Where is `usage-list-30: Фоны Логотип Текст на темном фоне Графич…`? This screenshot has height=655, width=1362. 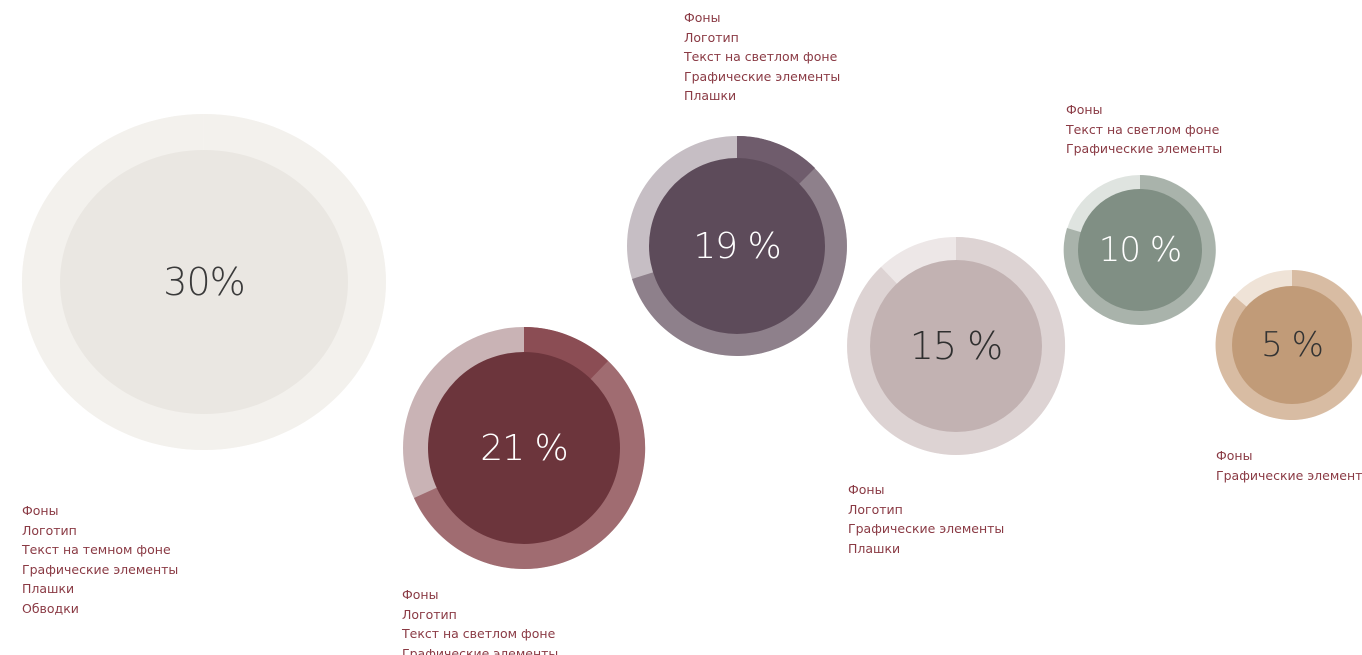
usage-list-30: Фоны Логотип Текст на темном фоне Графич… is located at coordinates (100, 560).